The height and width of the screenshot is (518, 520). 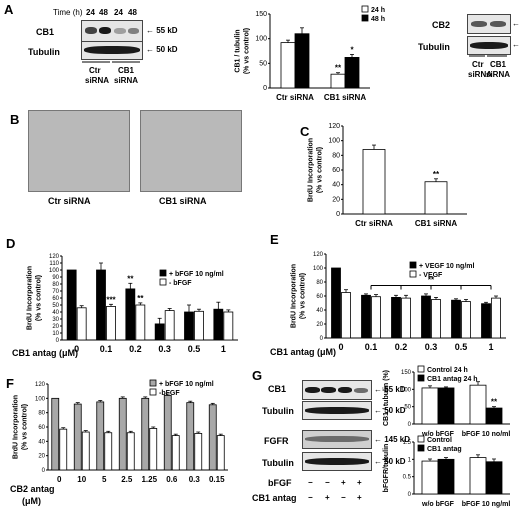 I want to click on g-antag-label: CB1 antag, so click(x=274, y=498).